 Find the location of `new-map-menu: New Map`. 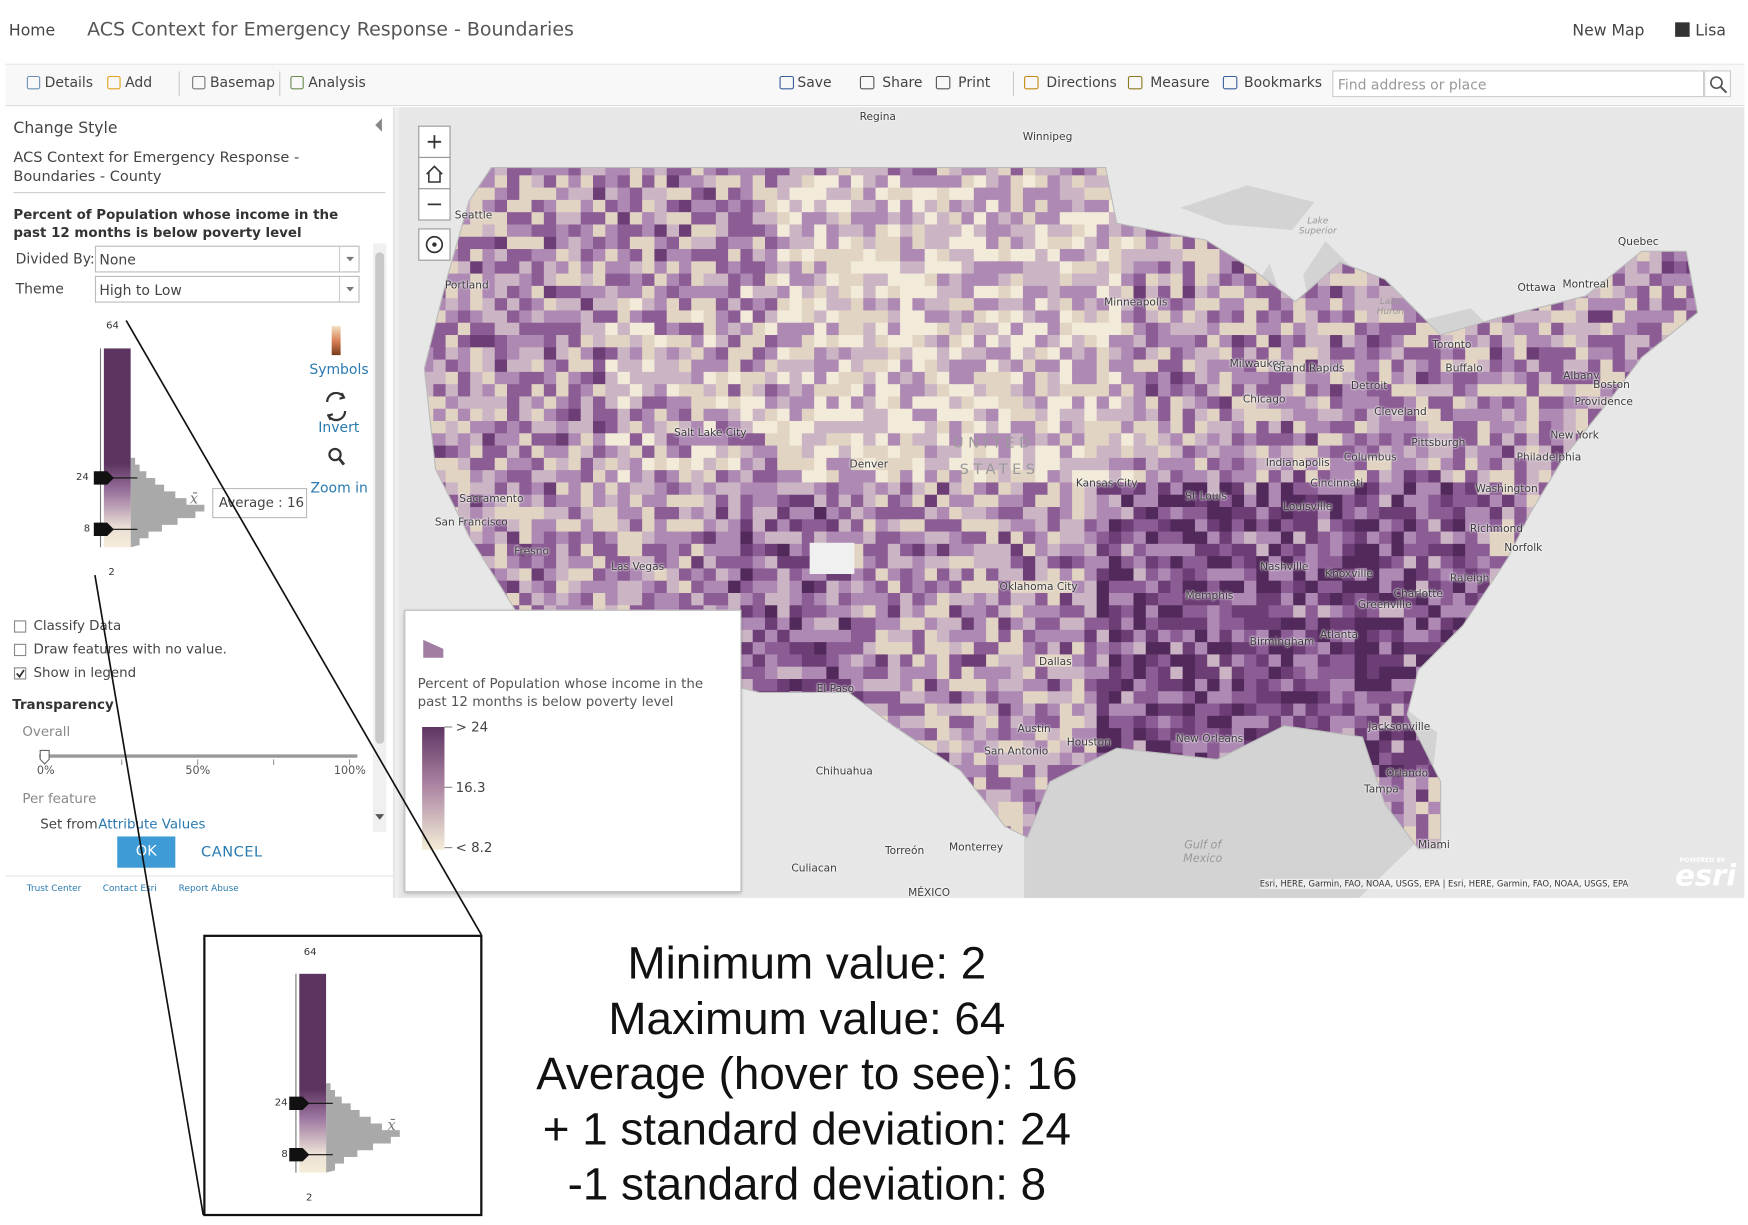

new-map-menu: New Map is located at coordinates (1608, 31).